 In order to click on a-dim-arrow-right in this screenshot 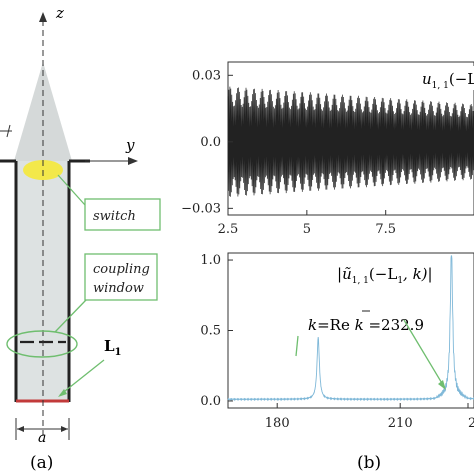, I will do `click(64, 429)`.